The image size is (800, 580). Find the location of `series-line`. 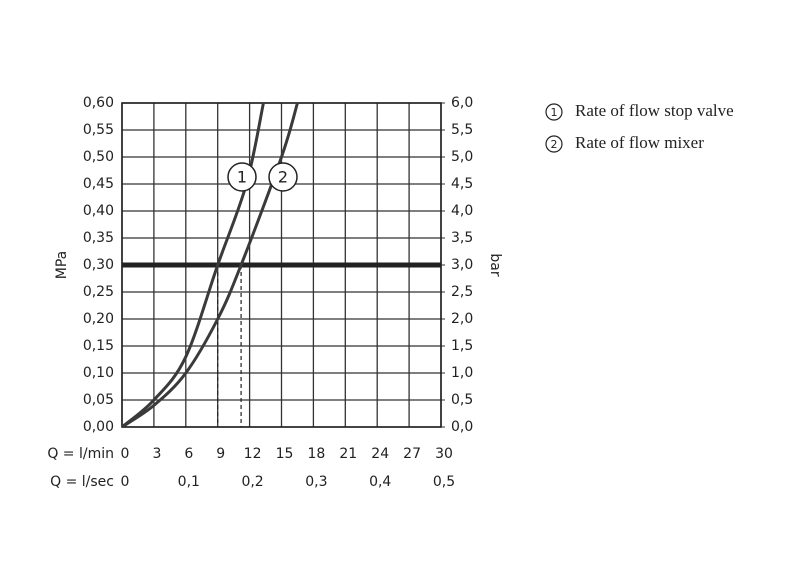

series-line is located at coordinates (210, 265).